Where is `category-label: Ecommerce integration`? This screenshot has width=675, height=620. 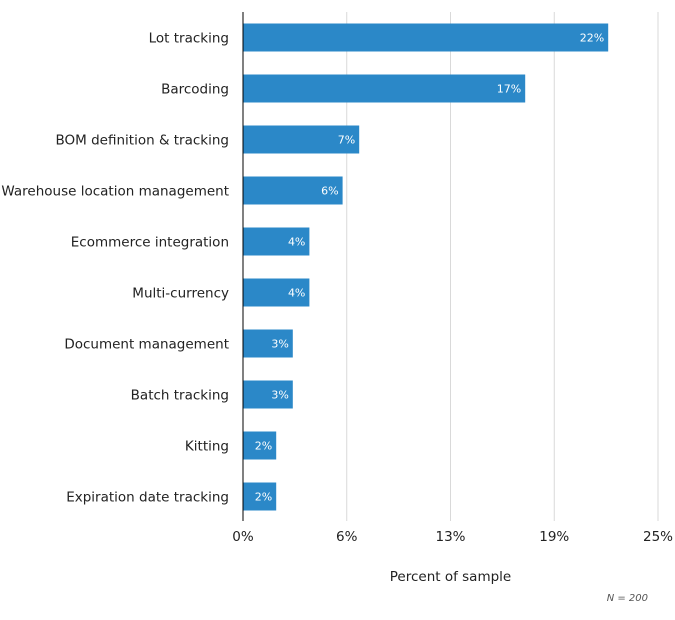 category-label: Ecommerce integration is located at coordinates (150, 243).